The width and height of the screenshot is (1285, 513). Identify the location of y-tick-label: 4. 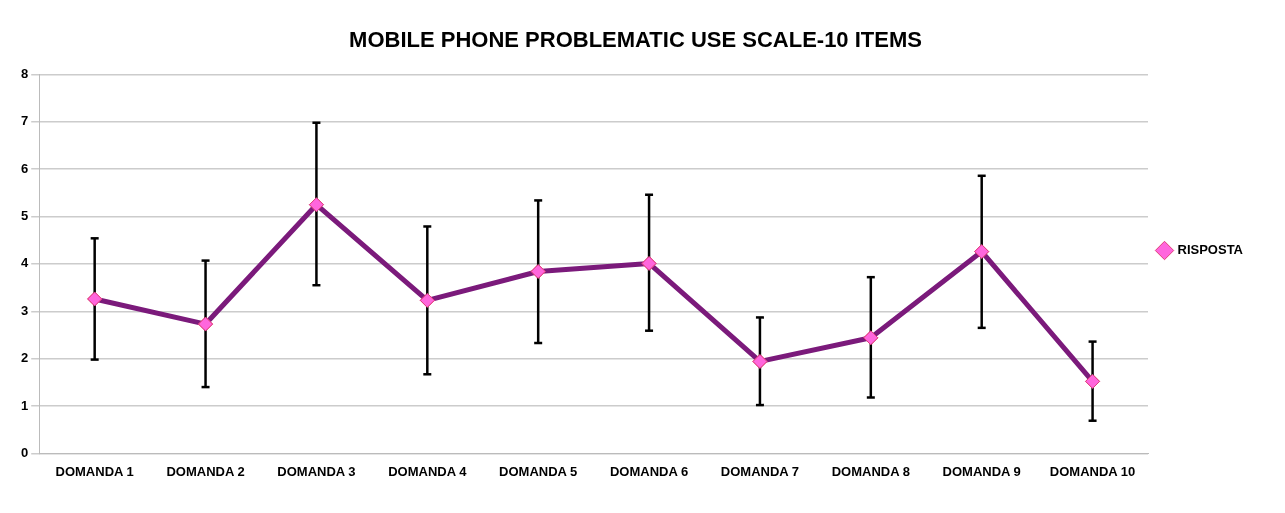
(25, 263).